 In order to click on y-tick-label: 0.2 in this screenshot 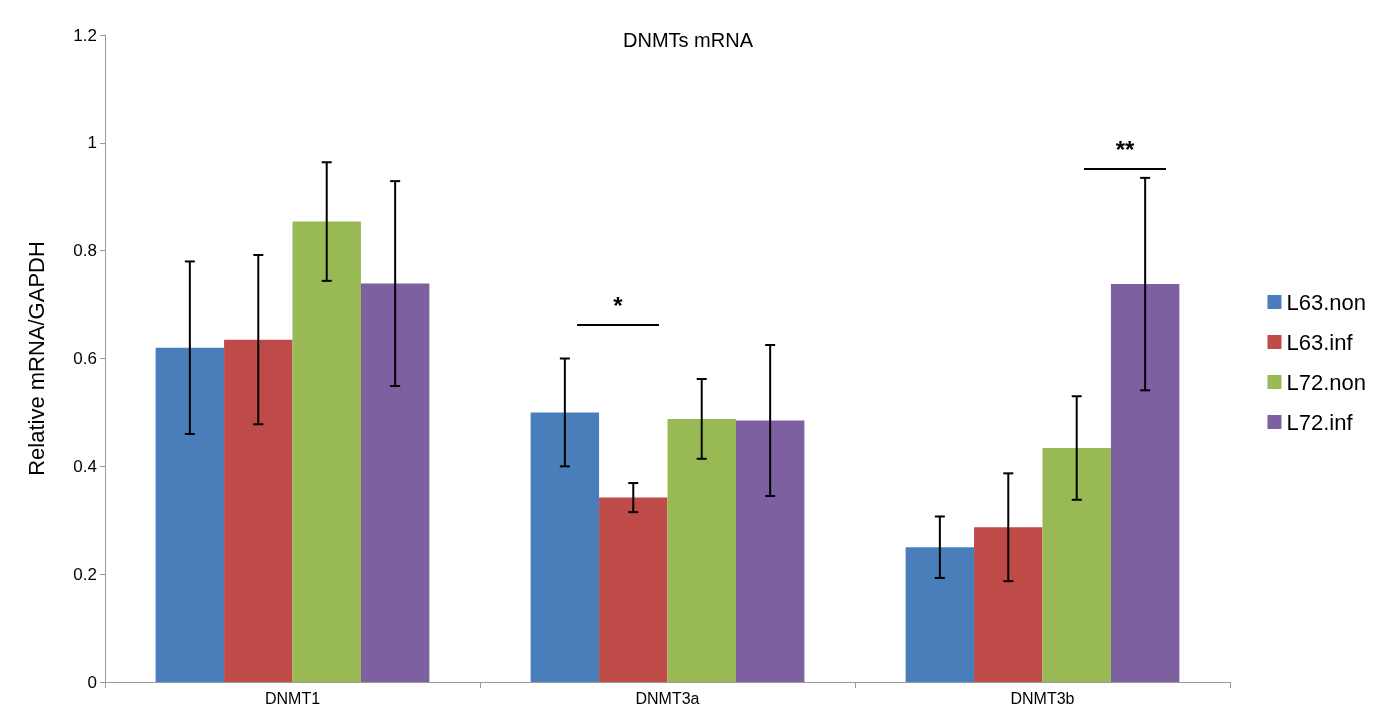, I will do `click(85, 574)`.